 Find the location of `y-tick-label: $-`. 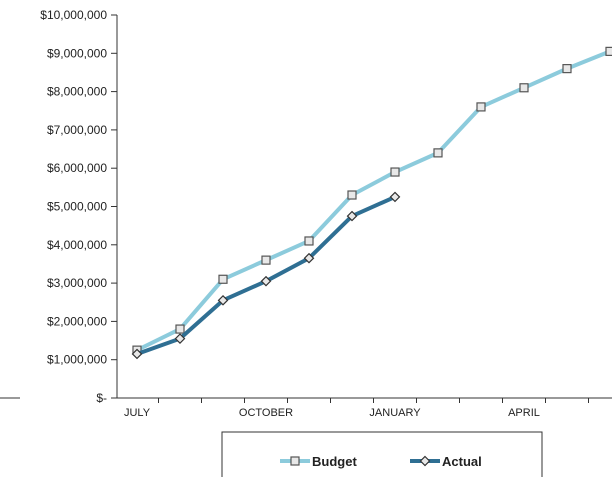

y-tick-label: $- is located at coordinates (101, 398).